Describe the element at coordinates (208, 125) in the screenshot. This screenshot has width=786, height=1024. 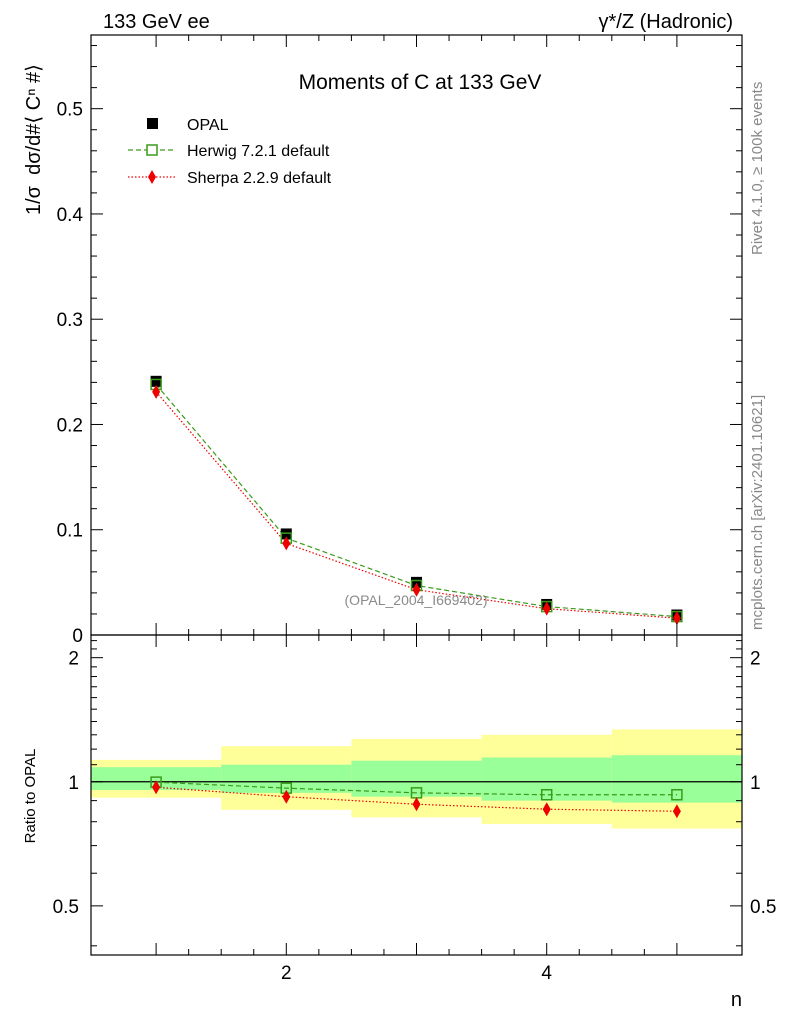
I see `legend-opal-label: OPAL` at that location.